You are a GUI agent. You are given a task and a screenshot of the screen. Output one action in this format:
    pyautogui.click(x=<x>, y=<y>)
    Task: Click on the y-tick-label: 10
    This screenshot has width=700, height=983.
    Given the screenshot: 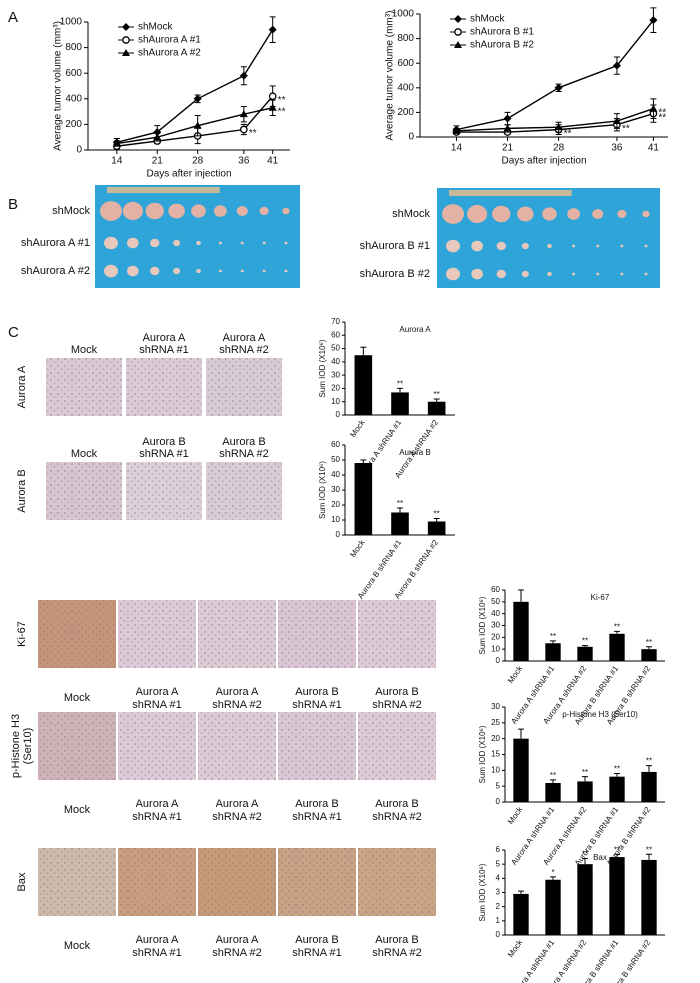 What is the action you would take?
    pyautogui.click(x=335, y=519)
    